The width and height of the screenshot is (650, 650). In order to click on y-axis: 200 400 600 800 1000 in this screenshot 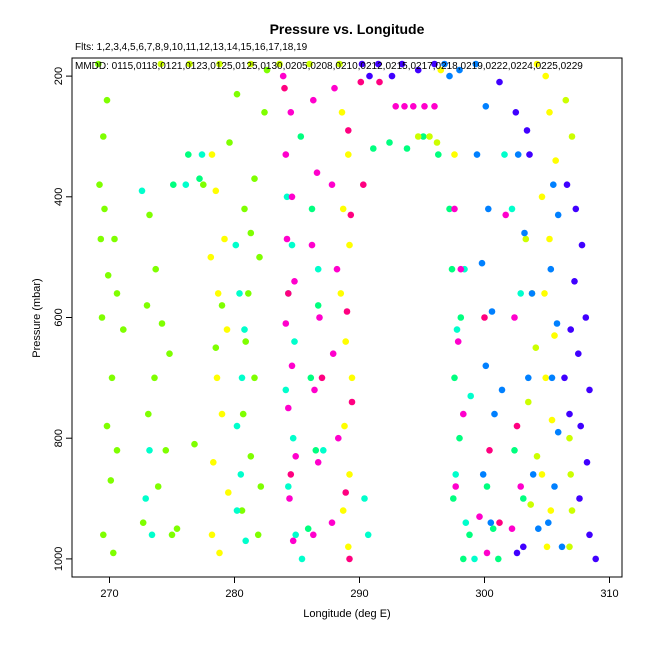, I will do `click(62, 319)`.